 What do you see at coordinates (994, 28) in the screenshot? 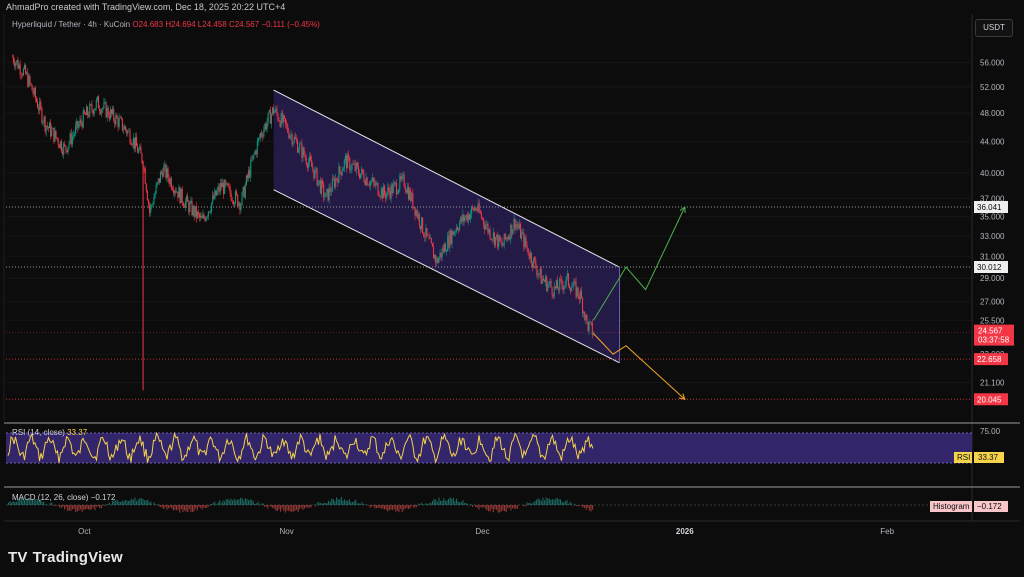
I see `currency-button: USDT` at bounding box center [994, 28].